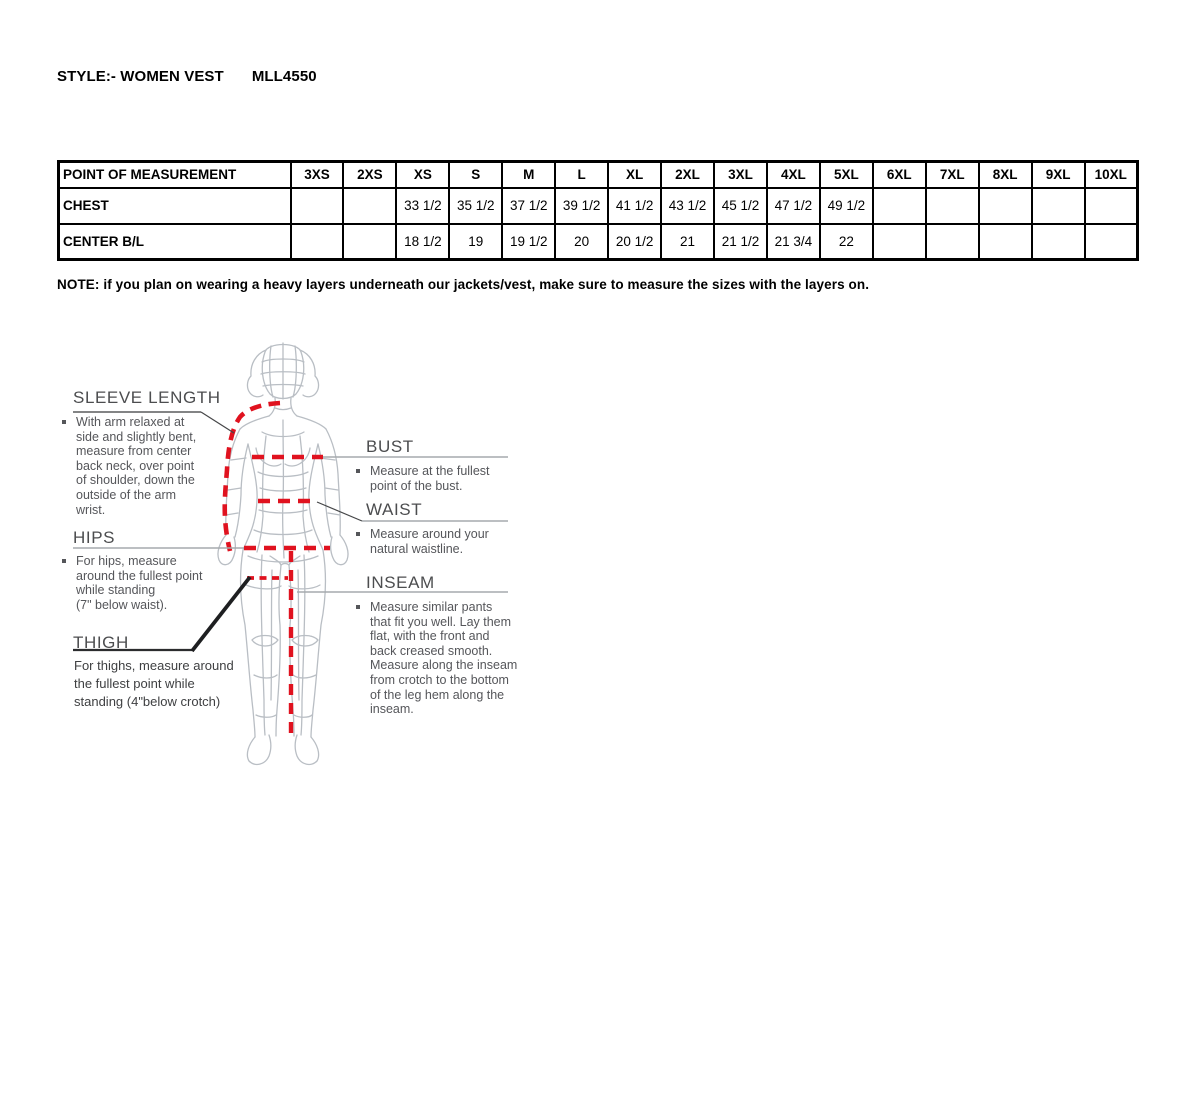  Describe the element at coordinates (687, 174) in the screenshot. I see `size-column-header: 2XL` at that location.